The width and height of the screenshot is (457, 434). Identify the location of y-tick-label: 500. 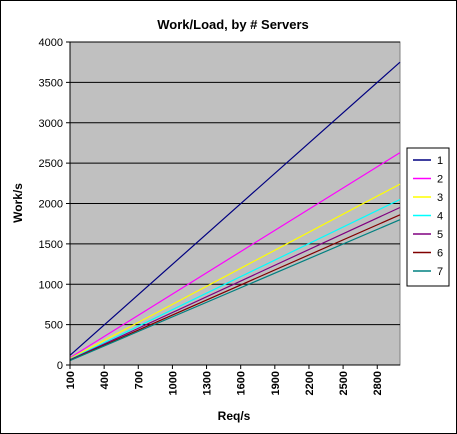
(54, 326).